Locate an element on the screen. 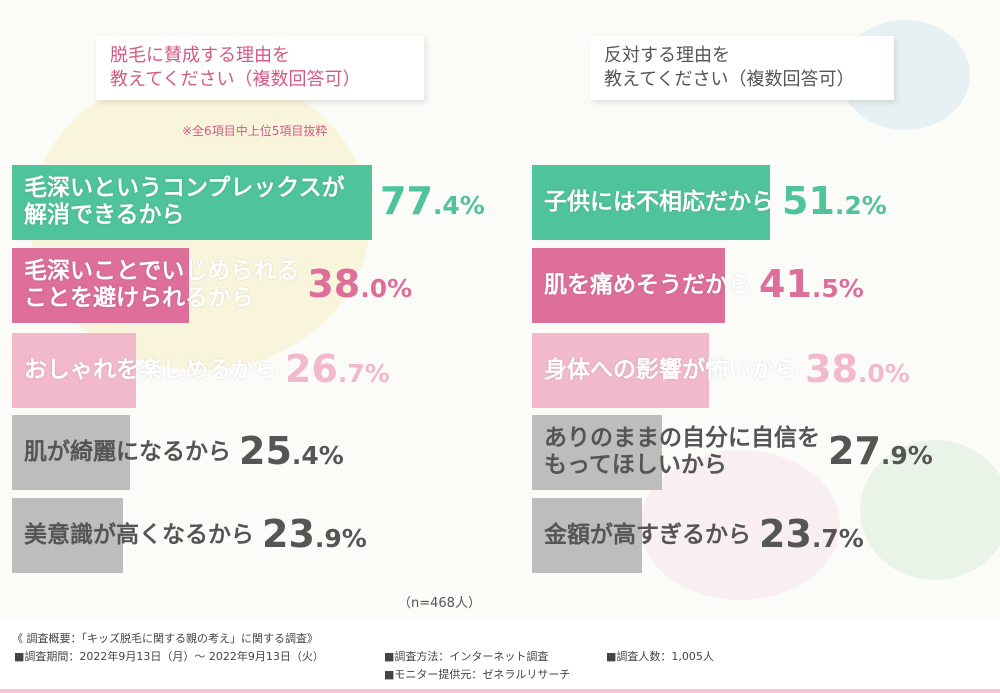  bar-value-4: 25.4% is located at coordinates (291, 451).